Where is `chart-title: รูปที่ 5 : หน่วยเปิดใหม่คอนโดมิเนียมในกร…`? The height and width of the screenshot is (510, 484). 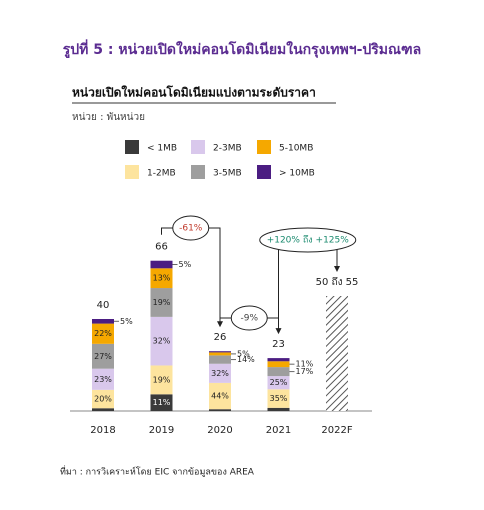
chart-title: รูปที่ 5 : หน่วยเปิดใหม่คอนโดมิเนียมในกร… is located at coordinates (242, 48).